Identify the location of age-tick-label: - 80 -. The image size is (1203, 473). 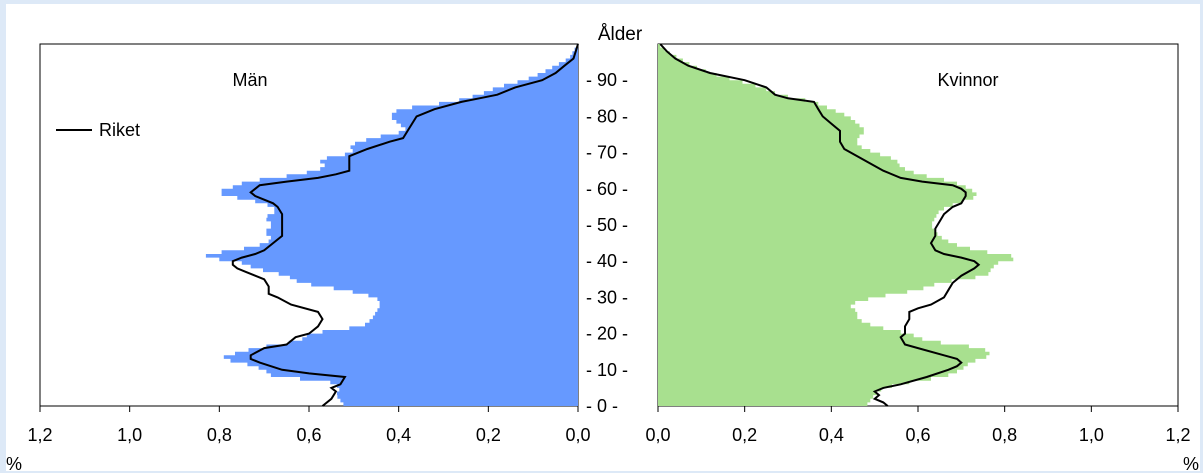
(607, 116).